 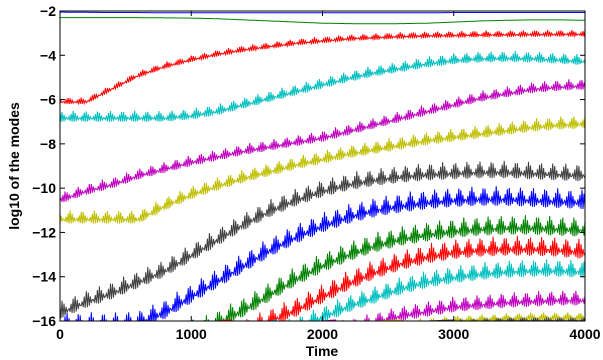 I want to click on x-tick-label: 4000, so click(x=584, y=334).